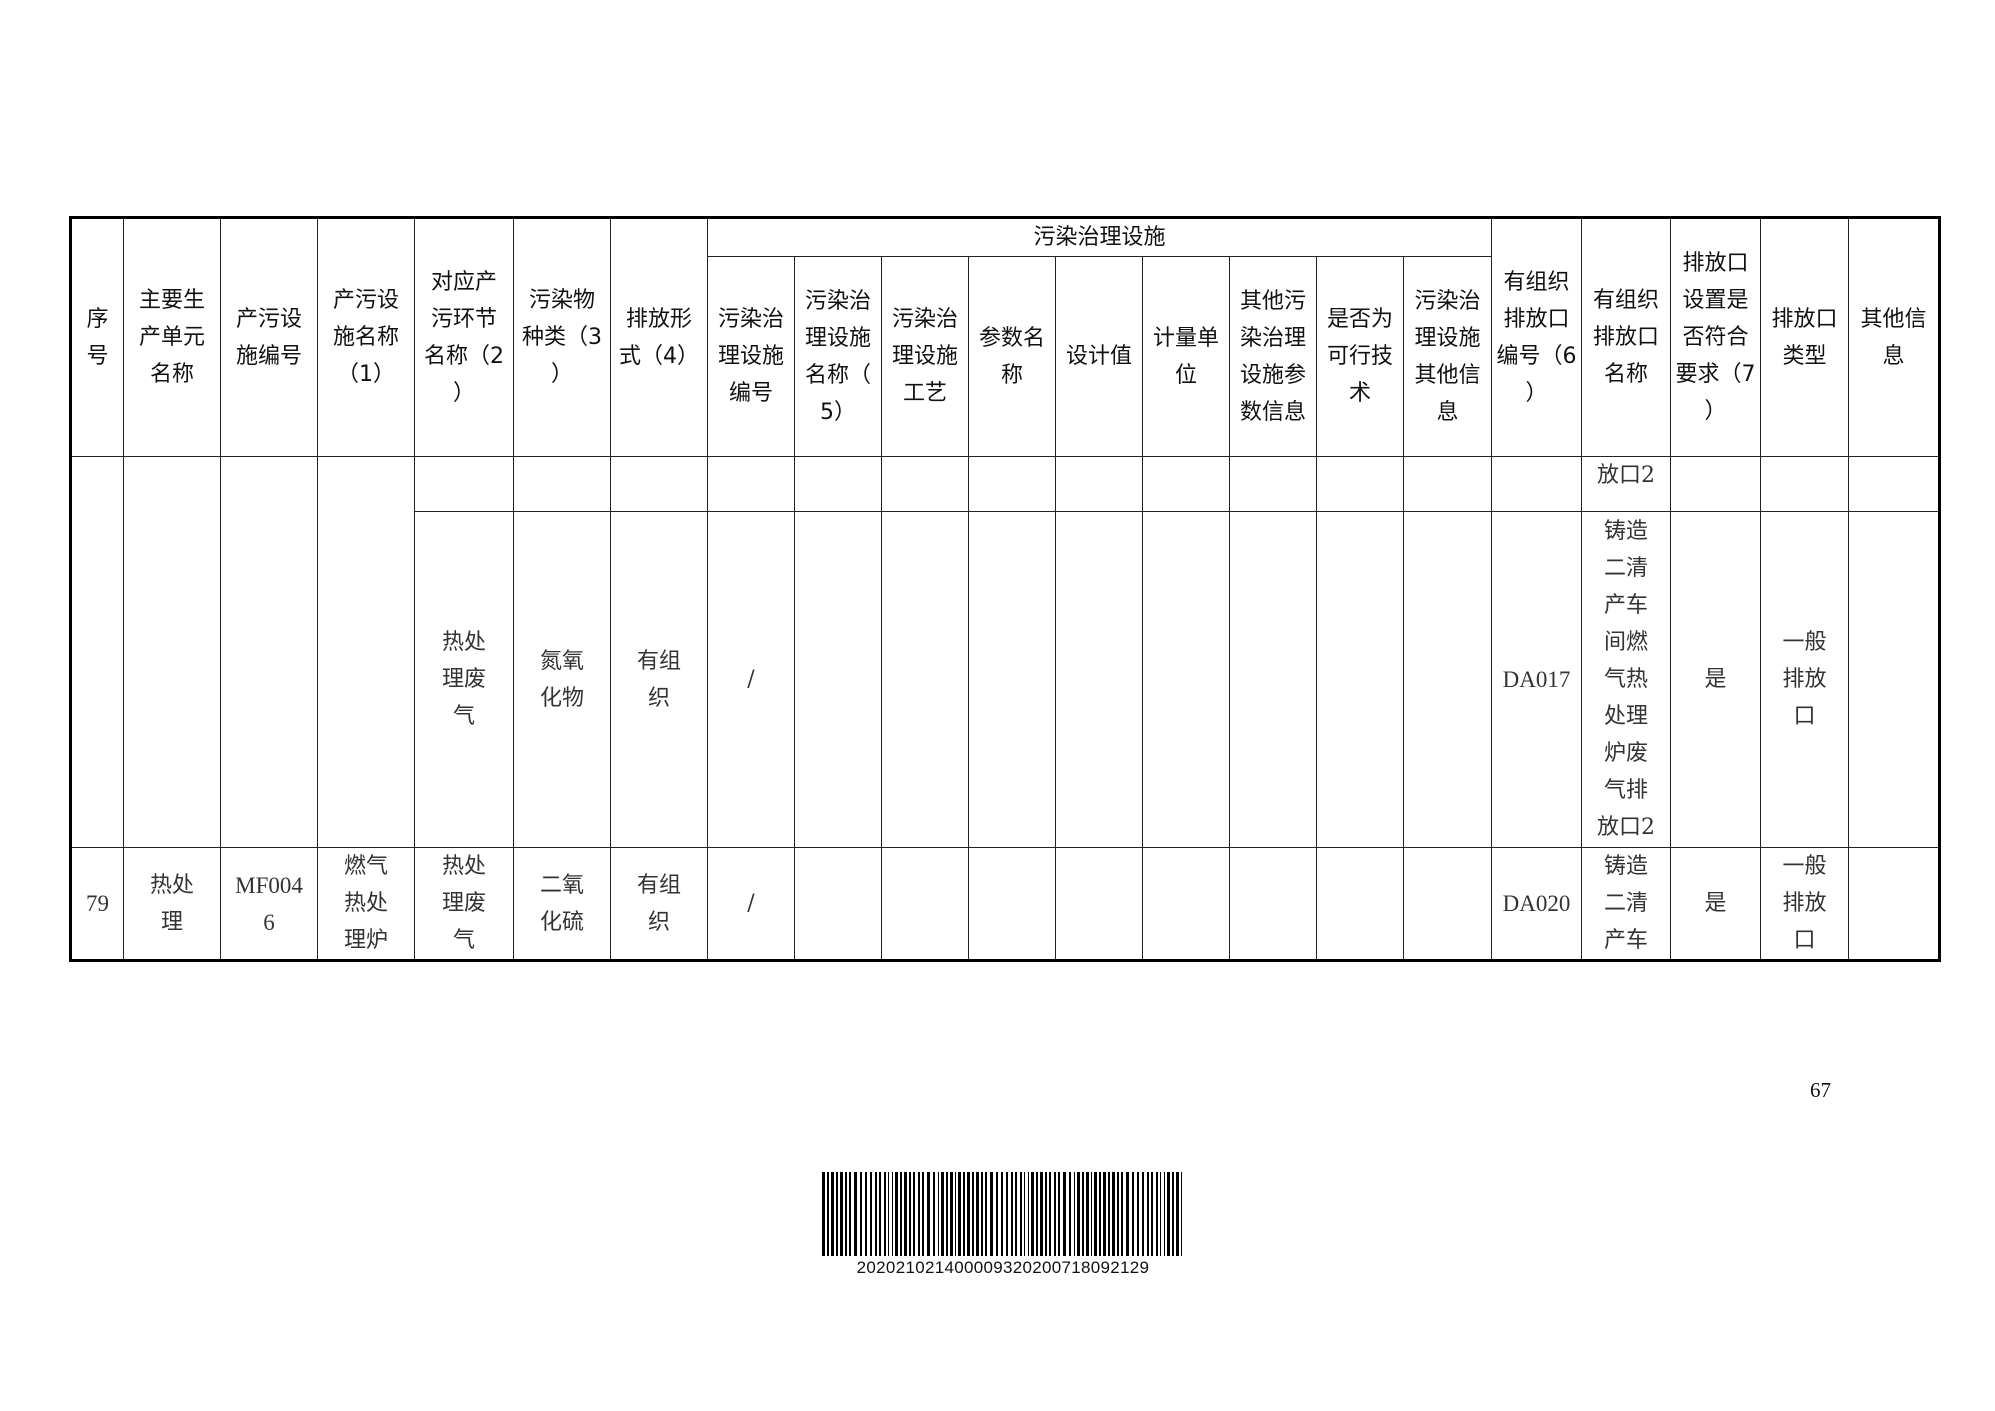  Describe the element at coordinates (1715, 679) in the screenshot. I see `cell-compliant: 是` at that location.